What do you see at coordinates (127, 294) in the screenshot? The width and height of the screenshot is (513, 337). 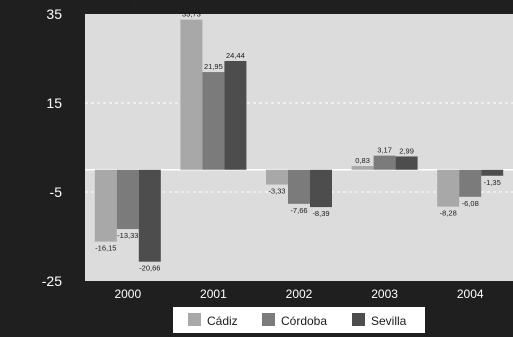 I see `x-tick-label: 2000` at bounding box center [127, 294].